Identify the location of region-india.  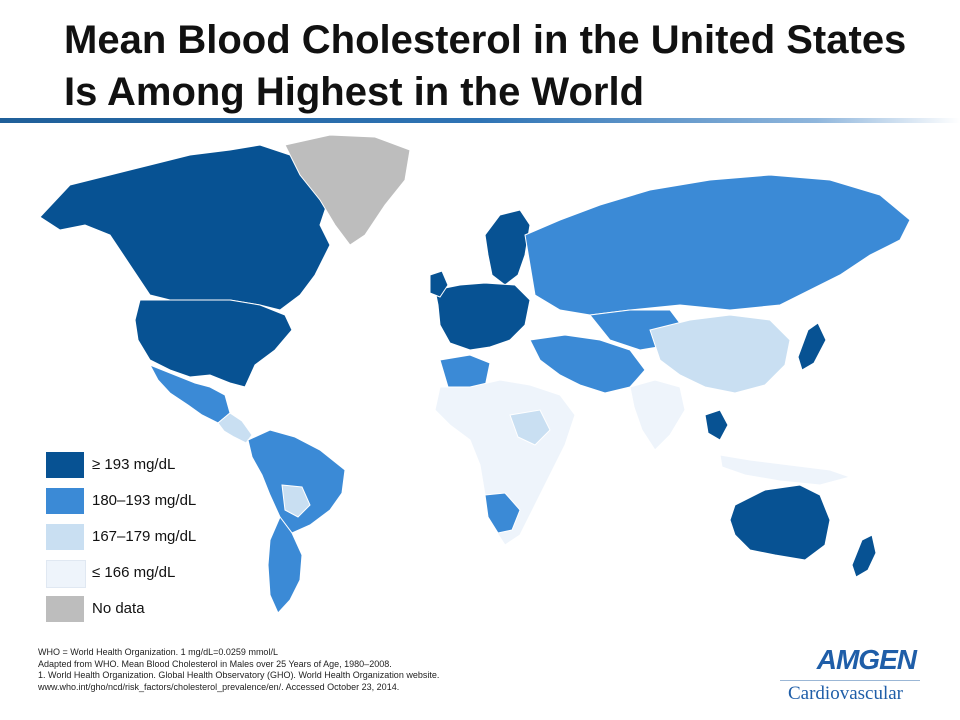
(657, 415).